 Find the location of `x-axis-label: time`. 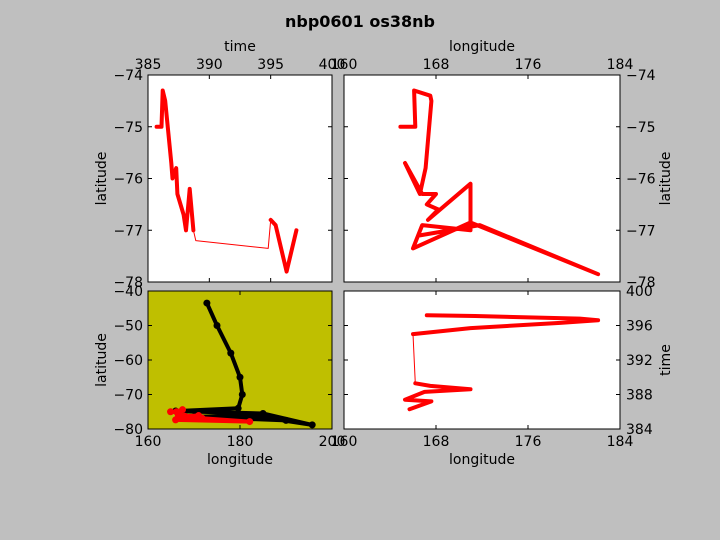

x-axis-label: time is located at coordinates (240, 47).